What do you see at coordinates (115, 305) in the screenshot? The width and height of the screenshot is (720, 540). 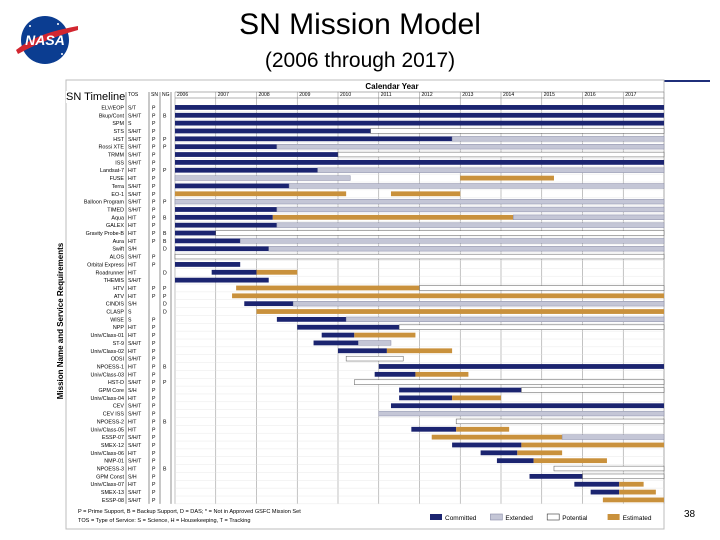 I see `mission-name: CINDIS` at bounding box center [115, 305].